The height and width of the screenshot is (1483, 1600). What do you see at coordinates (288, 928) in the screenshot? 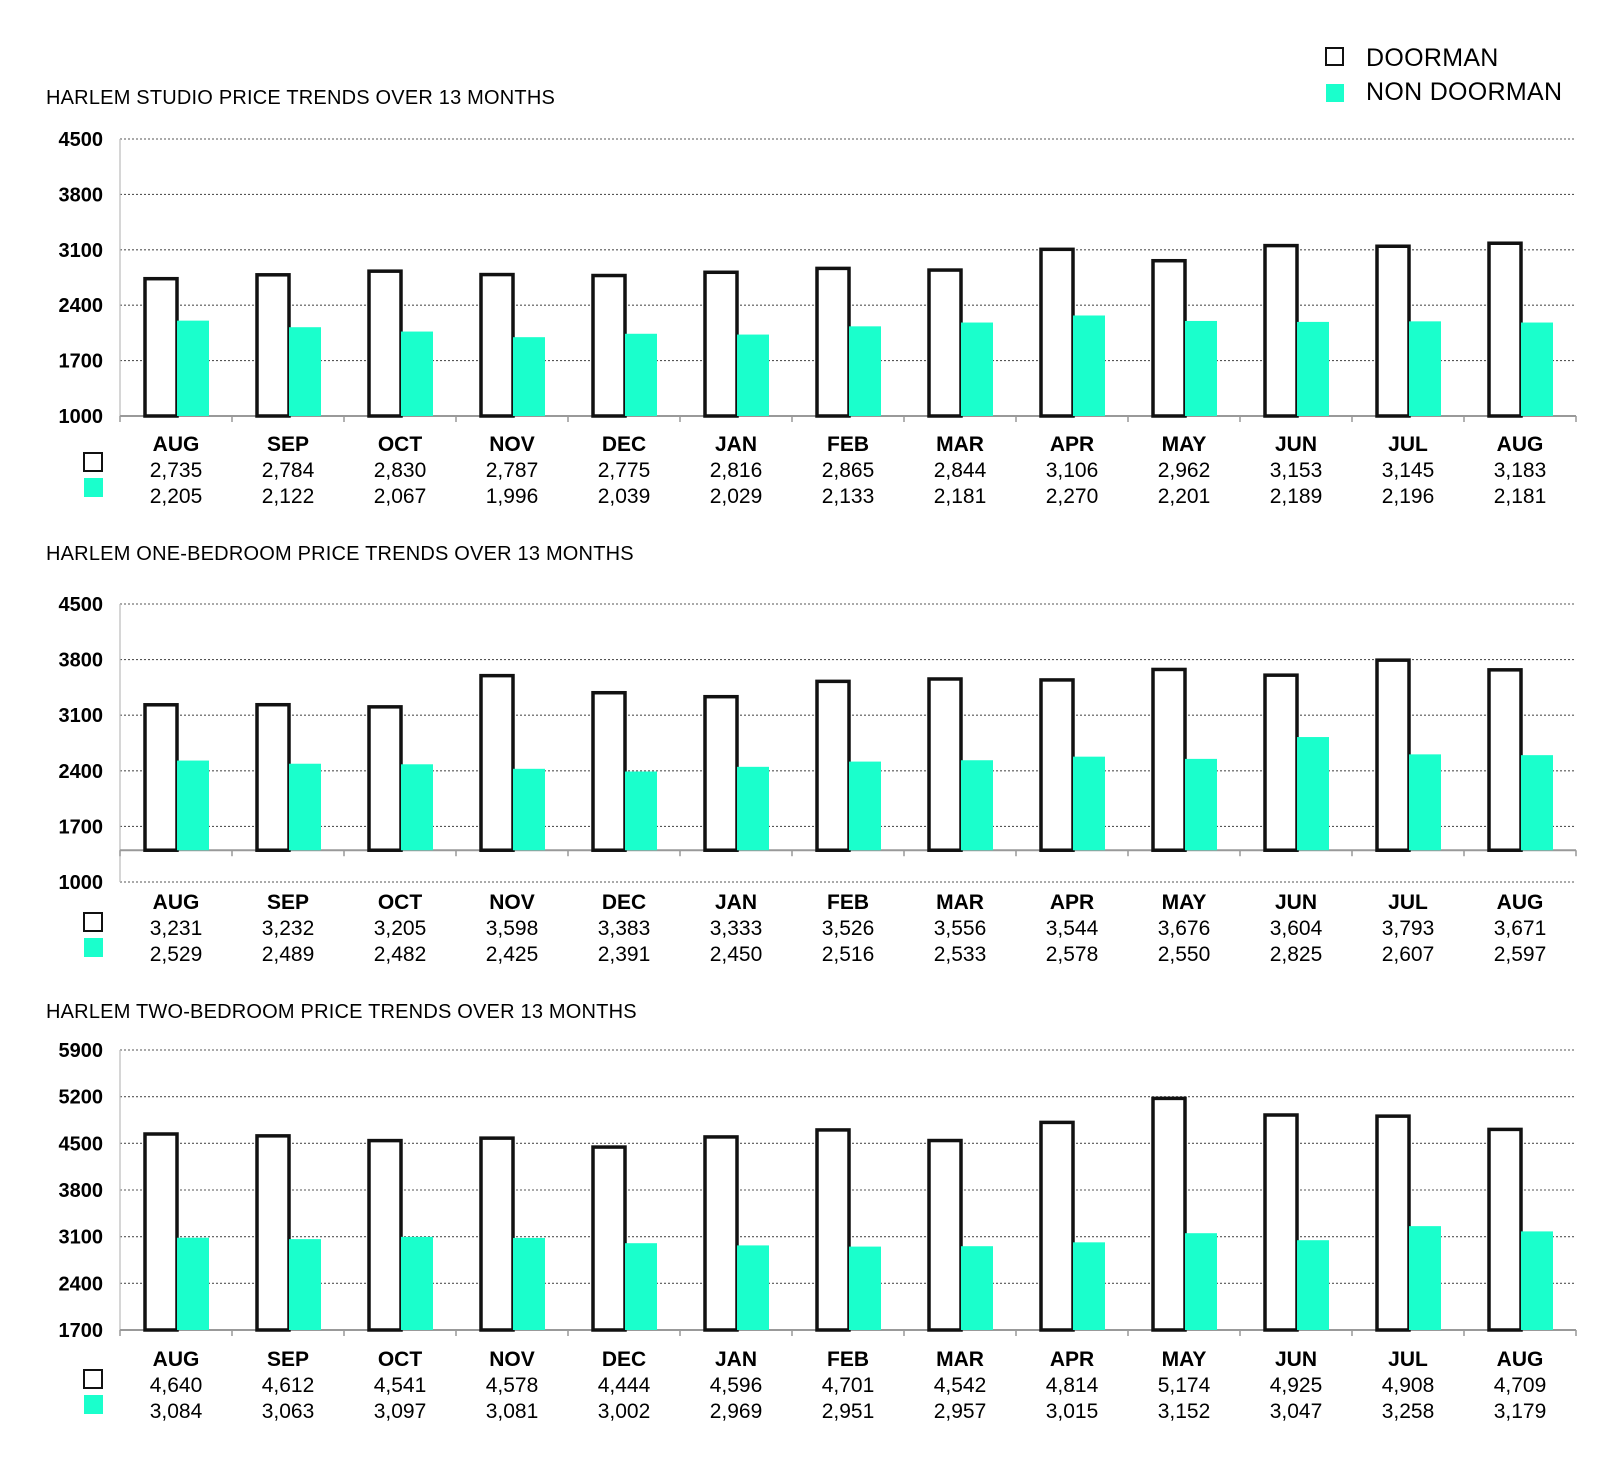
I see `value-label-doorman: 3,232` at bounding box center [288, 928].